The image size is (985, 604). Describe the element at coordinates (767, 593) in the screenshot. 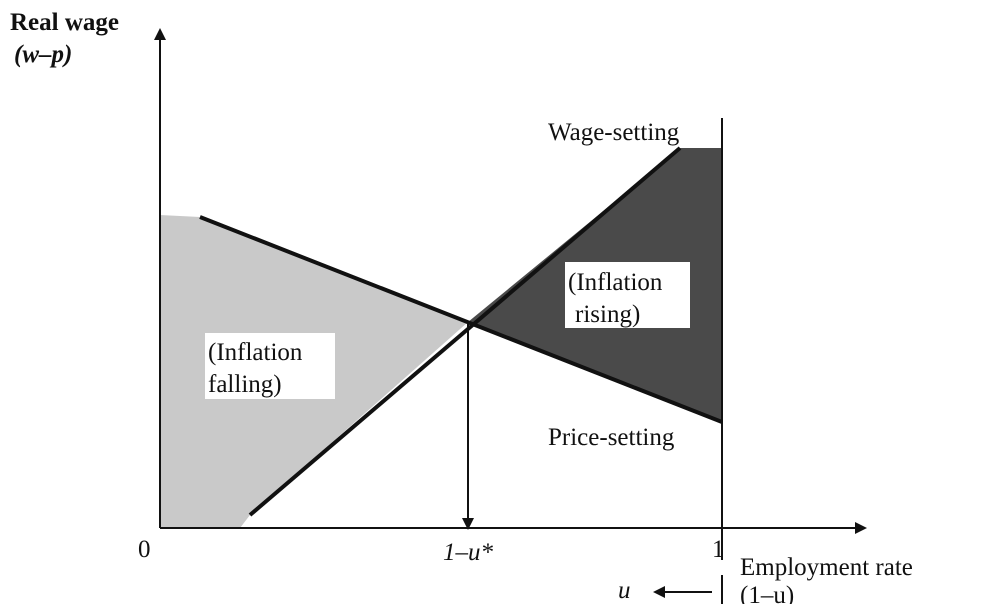

I see `x-symbol: (1–u)` at that location.